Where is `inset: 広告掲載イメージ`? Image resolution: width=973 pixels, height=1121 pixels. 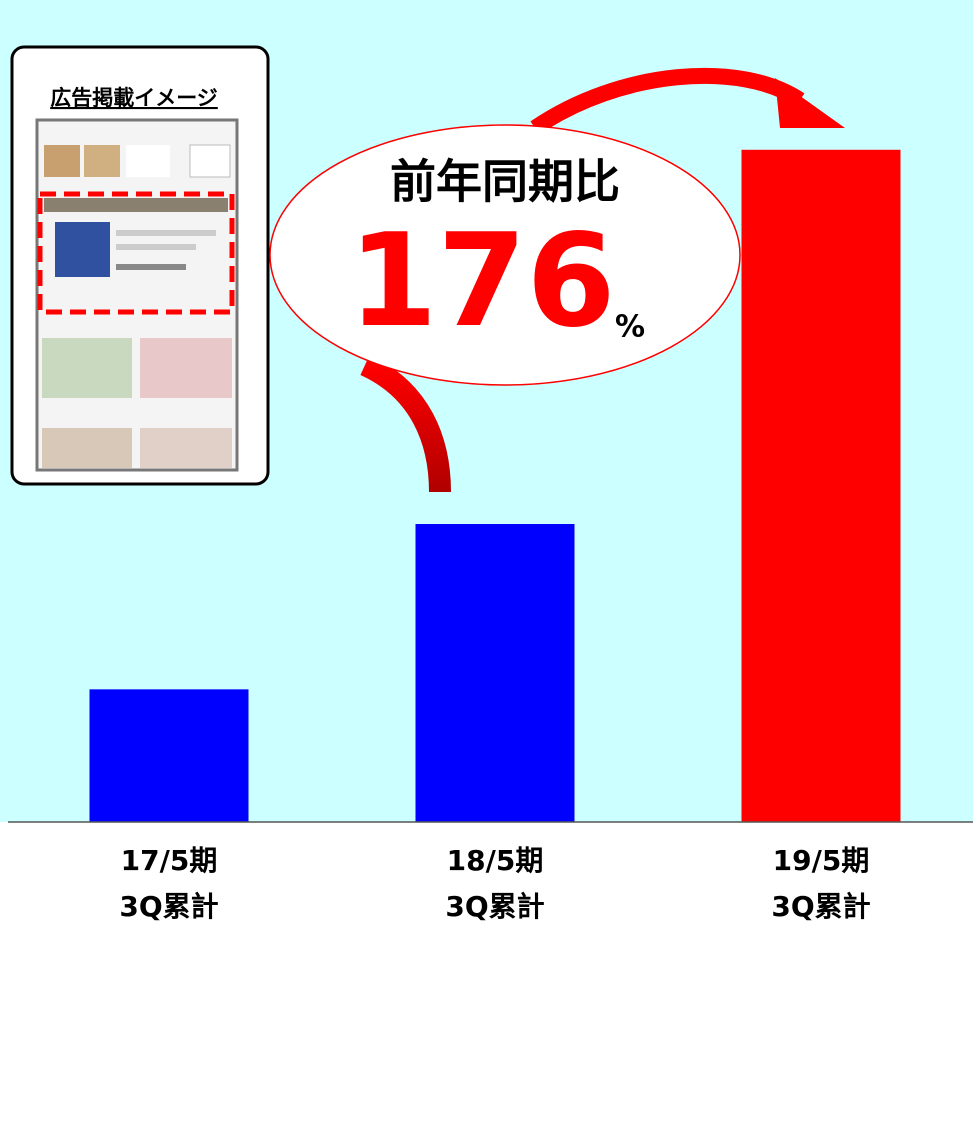 inset: 広告掲載イメージ is located at coordinates (140, 265).